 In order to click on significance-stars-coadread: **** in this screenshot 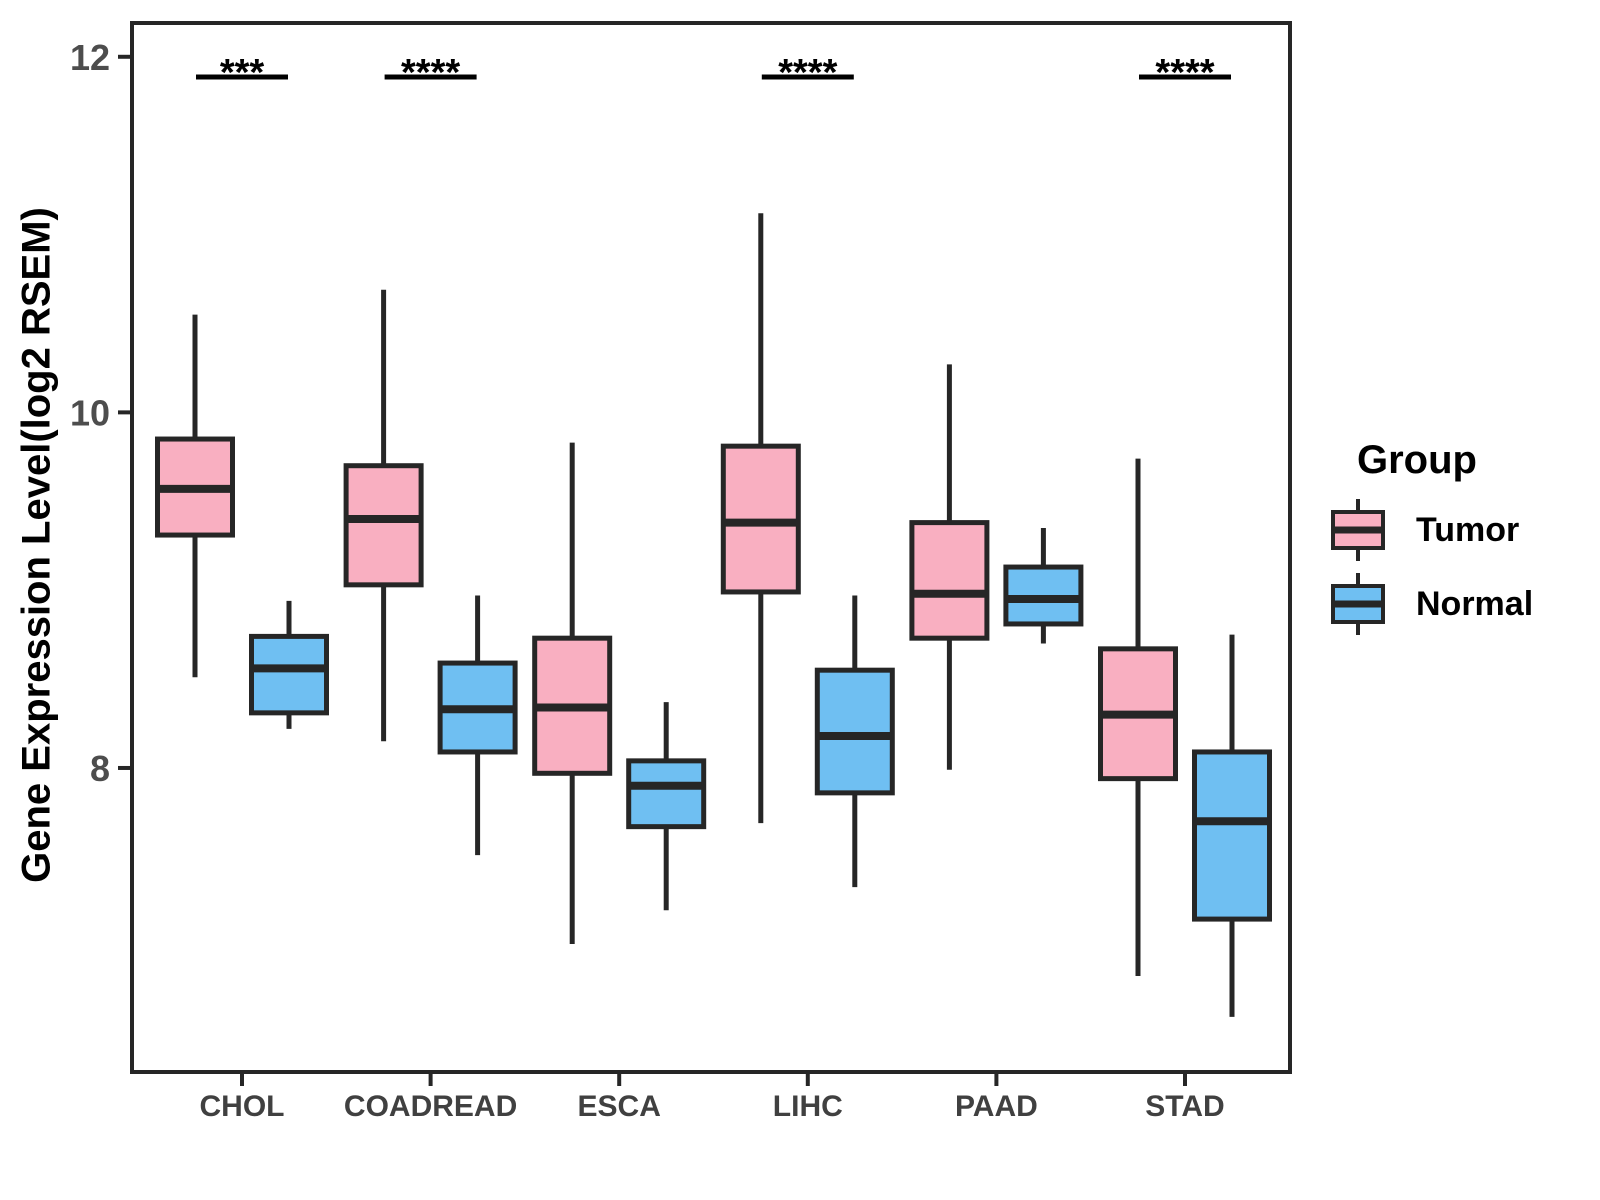, I will do `click(430, 73)`.